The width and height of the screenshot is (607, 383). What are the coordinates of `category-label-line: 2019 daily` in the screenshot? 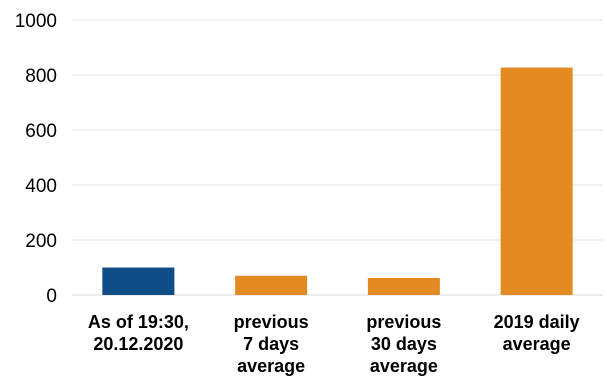 It's located at (537, 322).